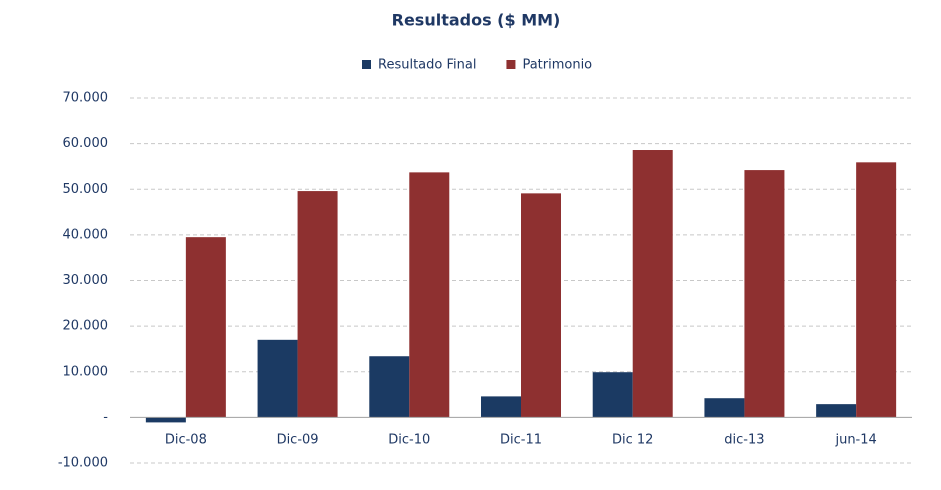 The height and width of the screenshot is (490, 941). Describe the element at coordinates (521, 440) in the screenshot. I see `x-tick-label: Dic-11` at that location.